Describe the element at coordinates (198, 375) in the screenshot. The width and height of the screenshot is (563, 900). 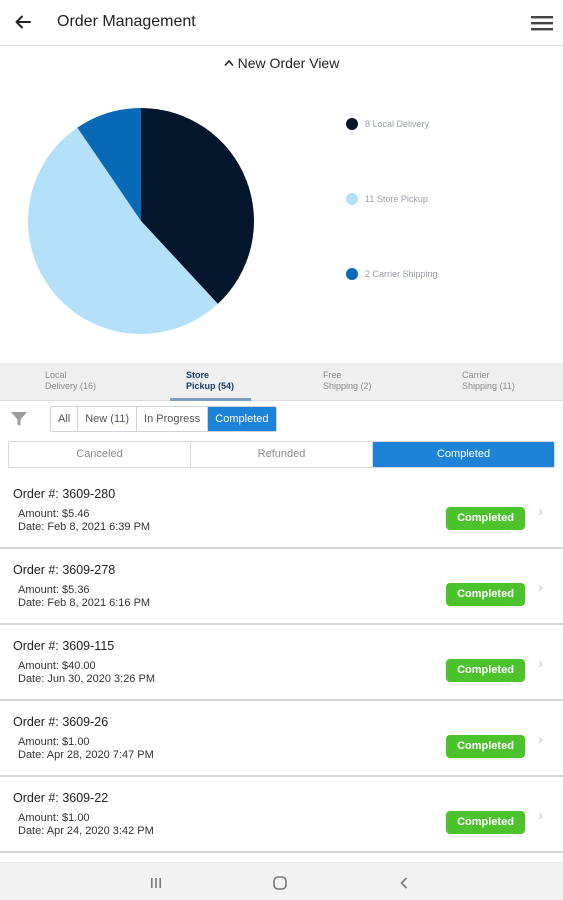
I see `tab-label-line1: Store` at that location.